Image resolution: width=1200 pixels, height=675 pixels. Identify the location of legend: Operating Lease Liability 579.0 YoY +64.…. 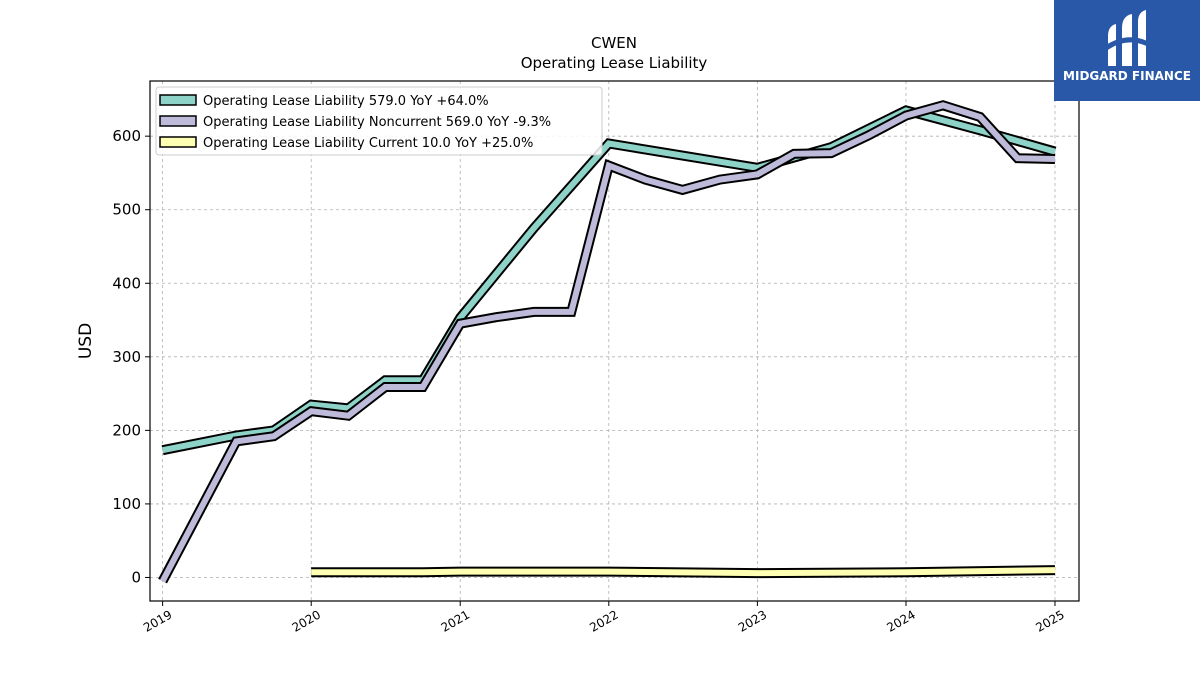
(379, 121).